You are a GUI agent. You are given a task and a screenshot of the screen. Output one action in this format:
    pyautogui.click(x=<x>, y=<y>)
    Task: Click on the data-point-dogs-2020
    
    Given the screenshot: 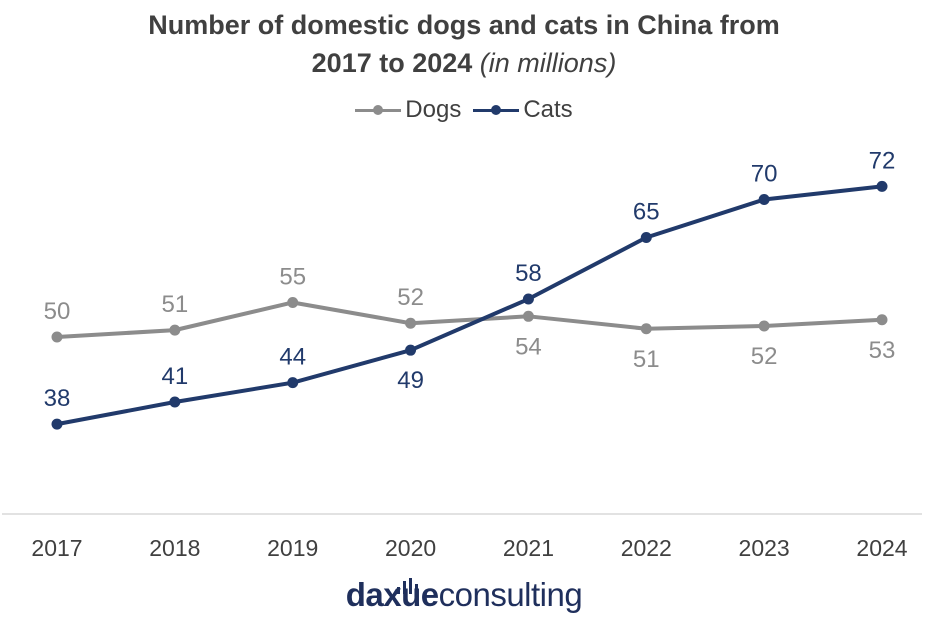 What is the action you would take?
    pyautogui.click(x=411, y=323)
    